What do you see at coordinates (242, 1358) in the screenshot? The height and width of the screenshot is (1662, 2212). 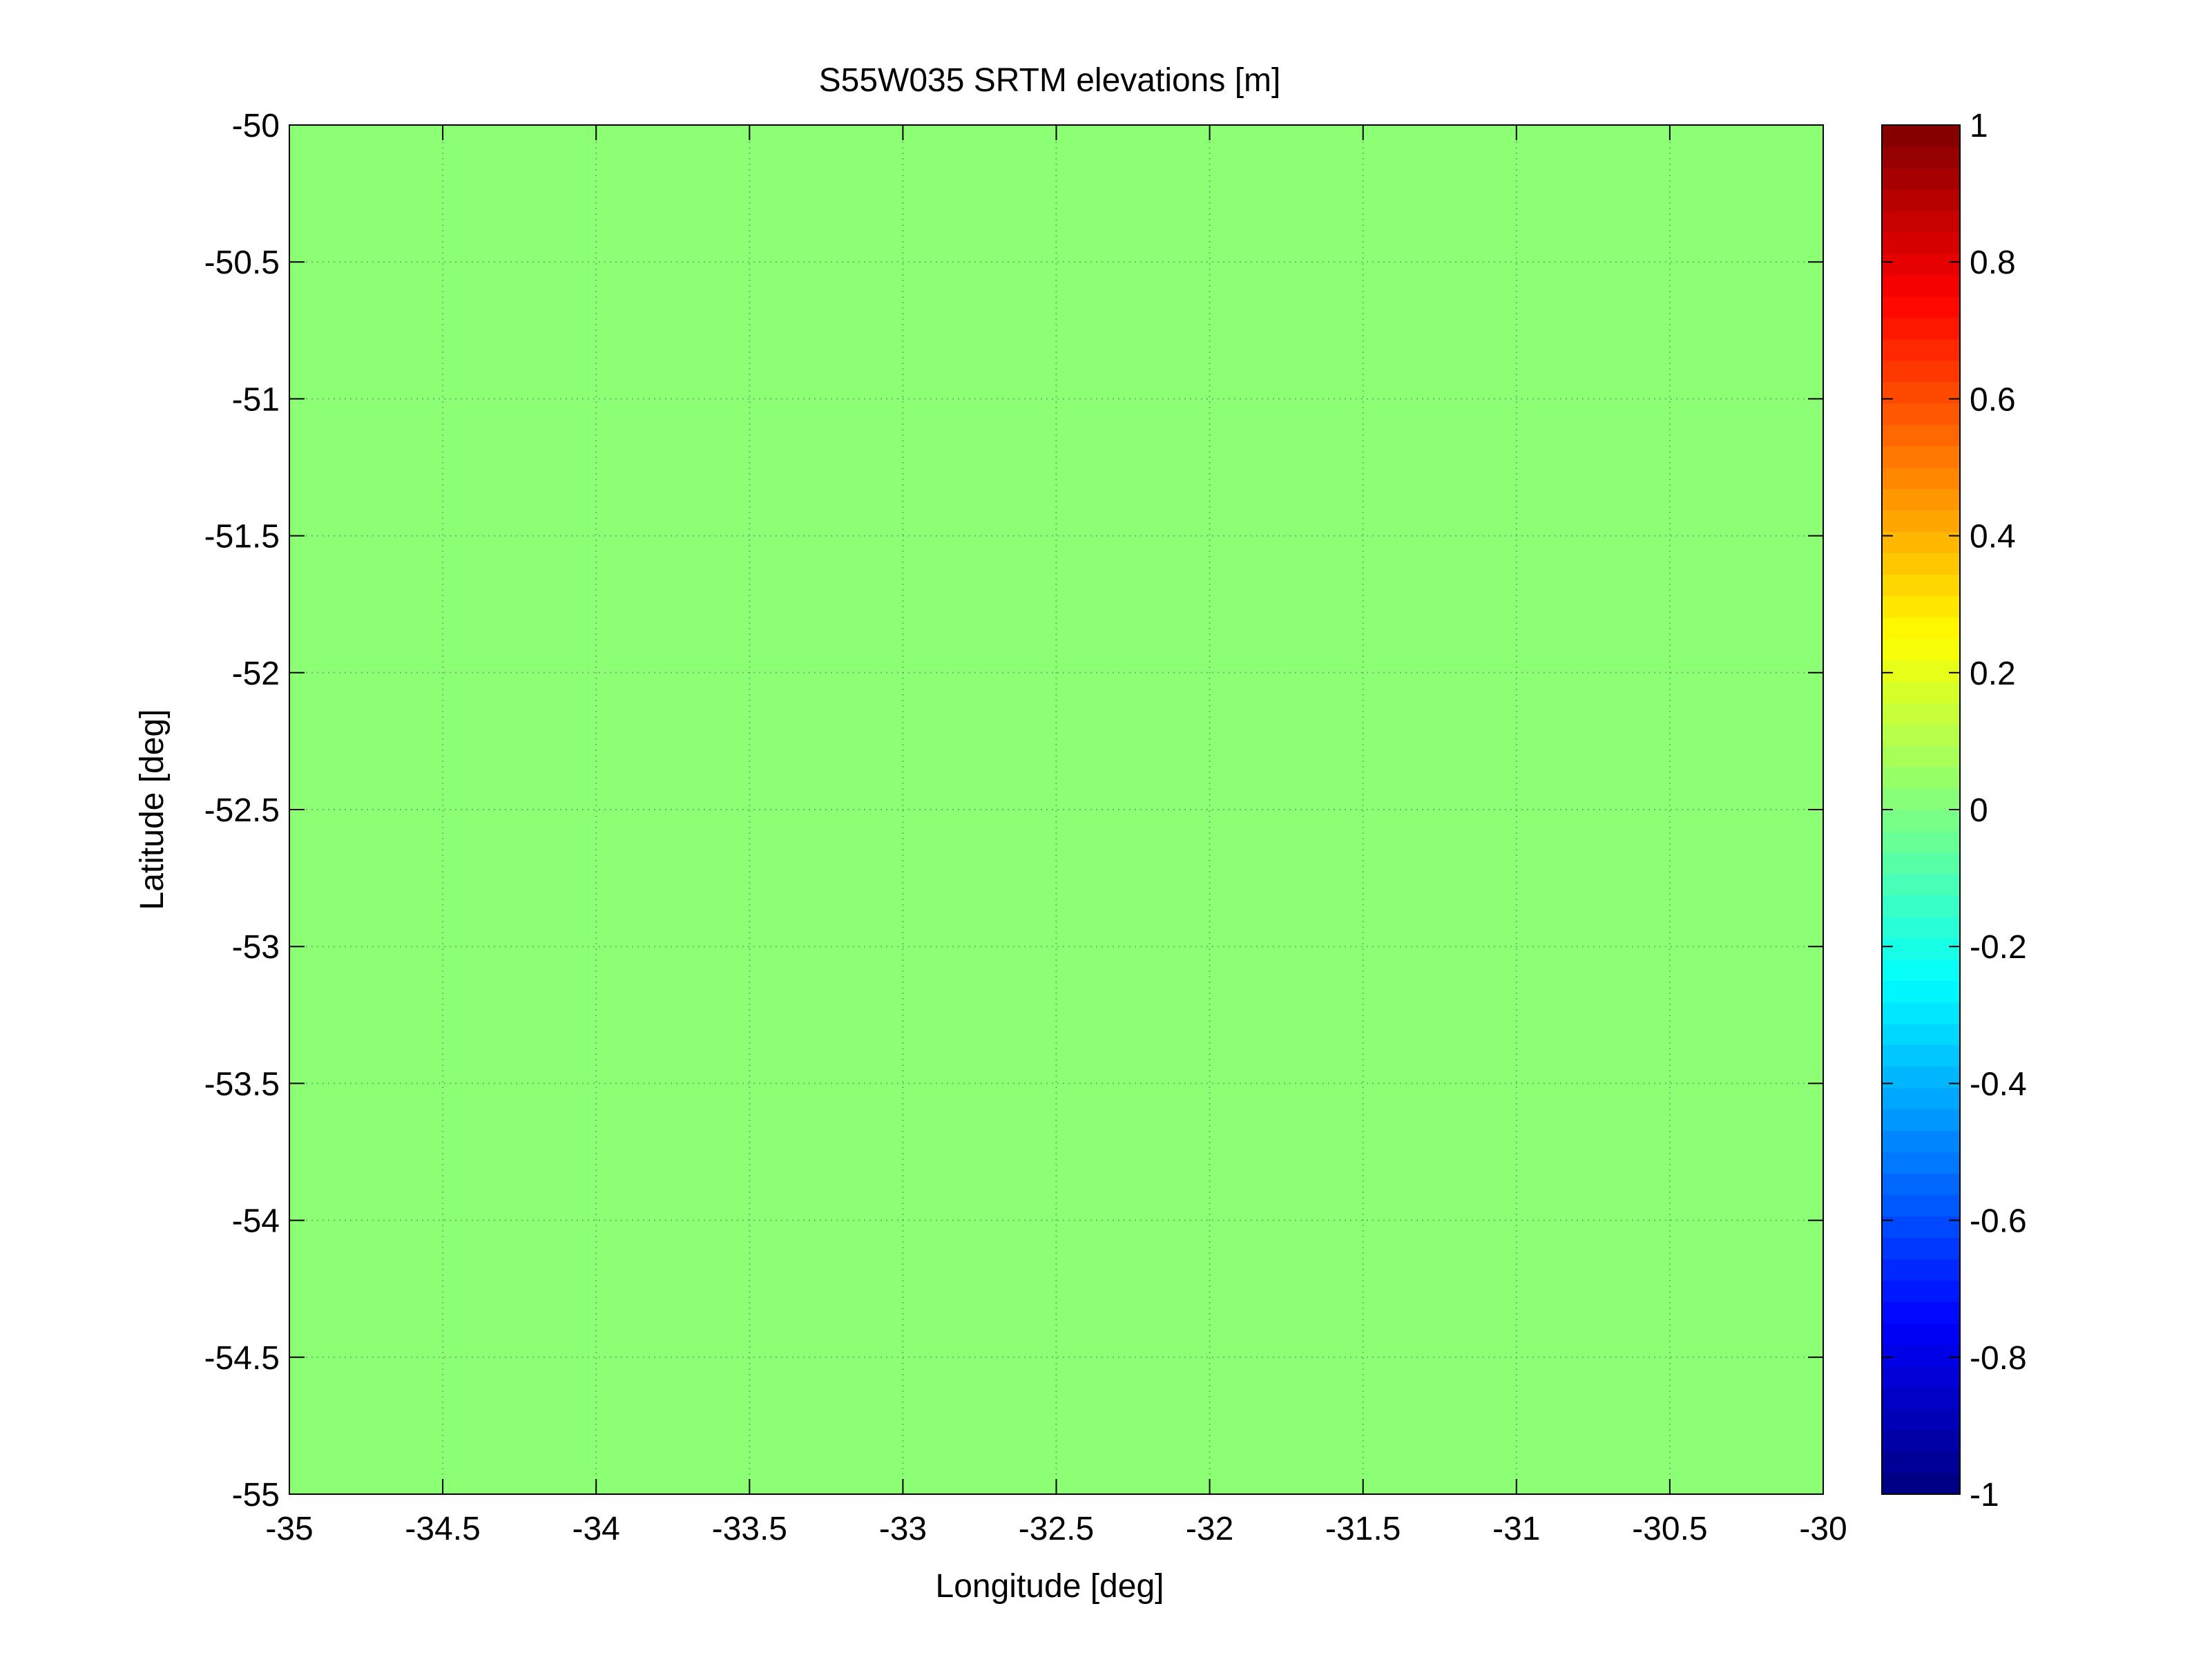 I see `y-tick-label: -54.5` at bounding box center [242, 1358].